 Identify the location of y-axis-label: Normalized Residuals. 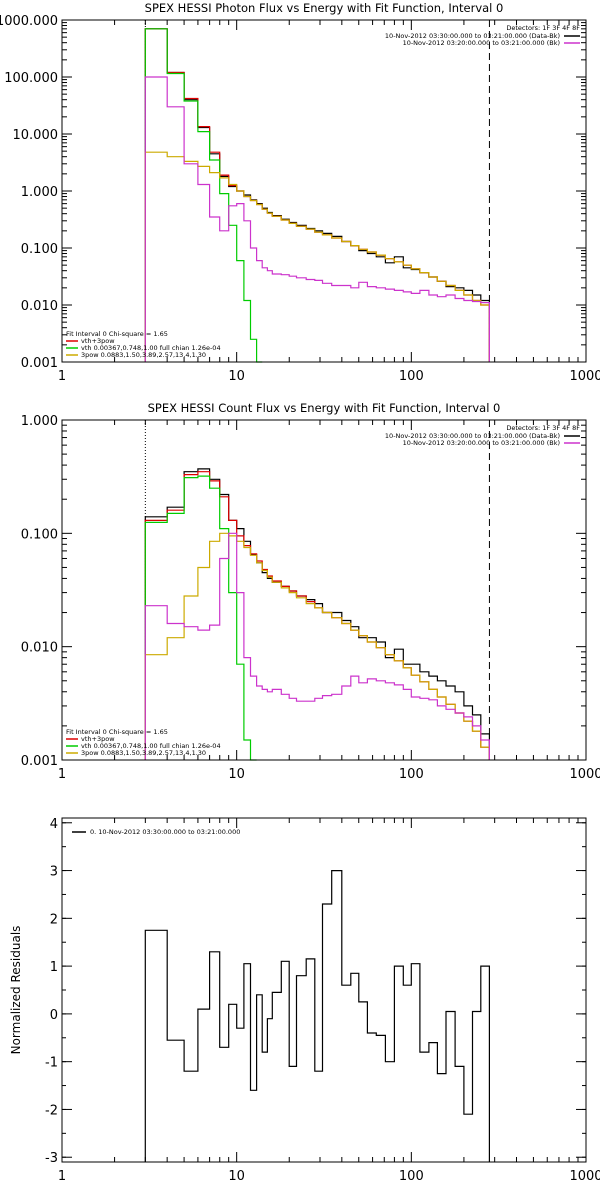
(16, 990).